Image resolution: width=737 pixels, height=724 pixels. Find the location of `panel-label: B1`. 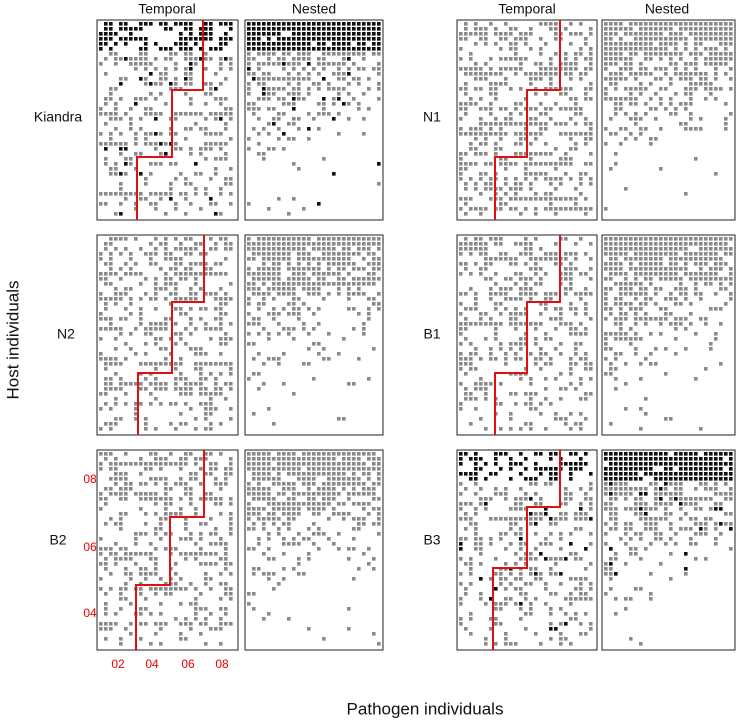

panel-label: B1 is located at coordinates (431, 334).